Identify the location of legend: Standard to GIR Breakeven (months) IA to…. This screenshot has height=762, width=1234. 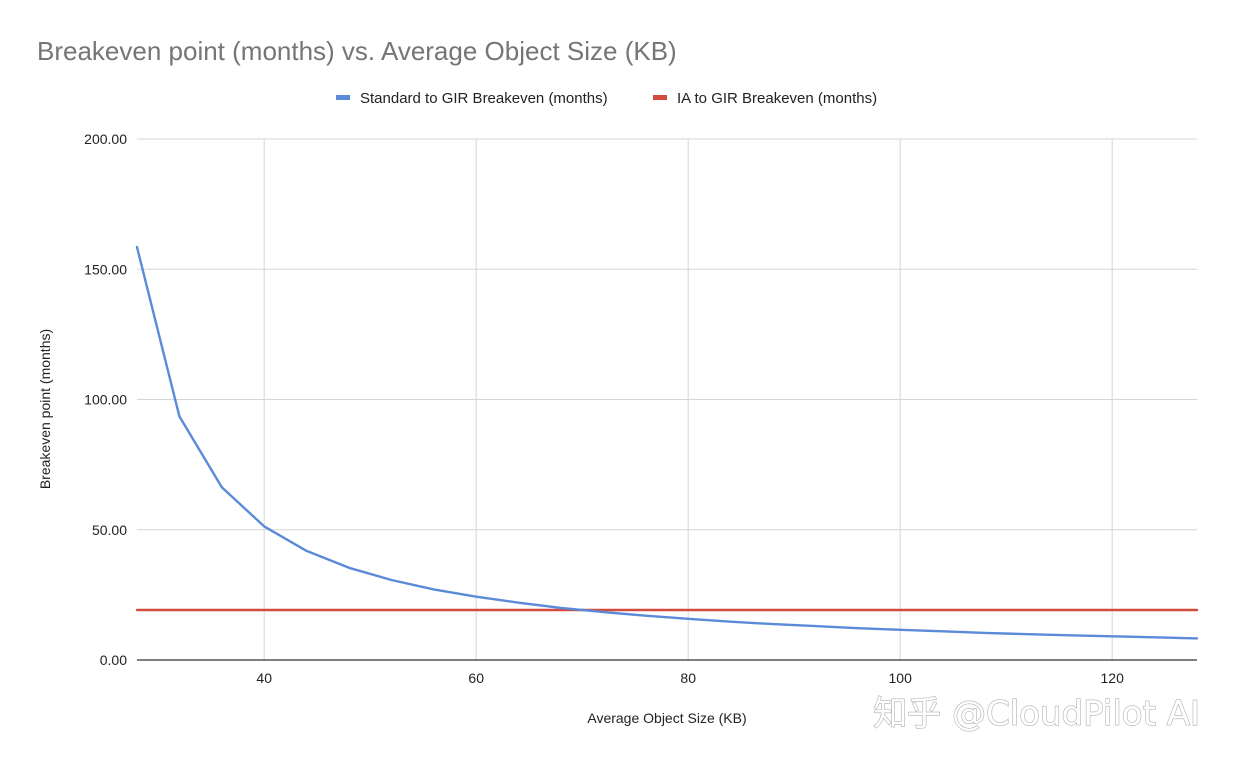
(606, 98).